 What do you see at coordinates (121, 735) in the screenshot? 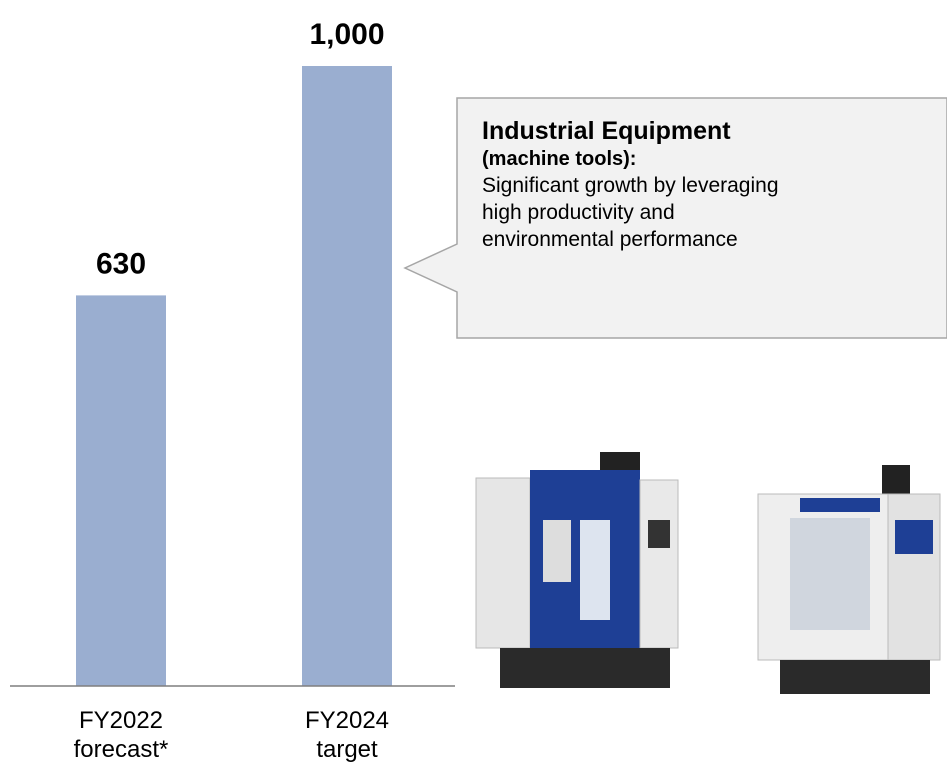
I see `x-tick-label: FY2022 forecast*` at bounding box center [121, 735].